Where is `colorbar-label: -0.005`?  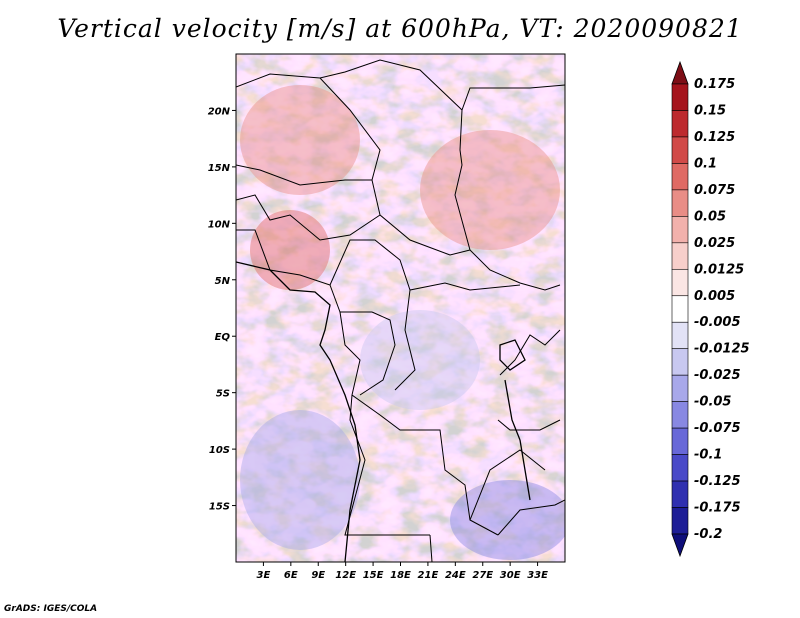
colorbar-label: -0.005 is located at coordinates (717, 322).